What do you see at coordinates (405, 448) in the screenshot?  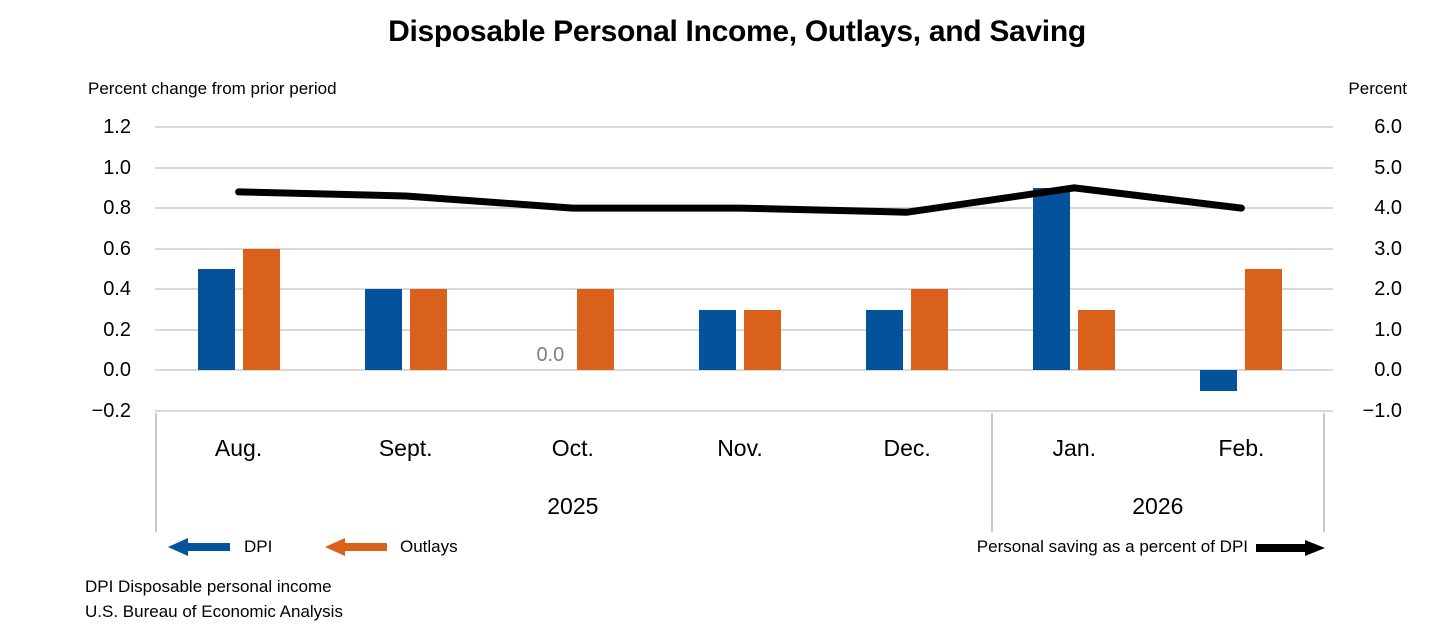 I see `month-label-sept: Sept.` at bounding box center [405, 448].